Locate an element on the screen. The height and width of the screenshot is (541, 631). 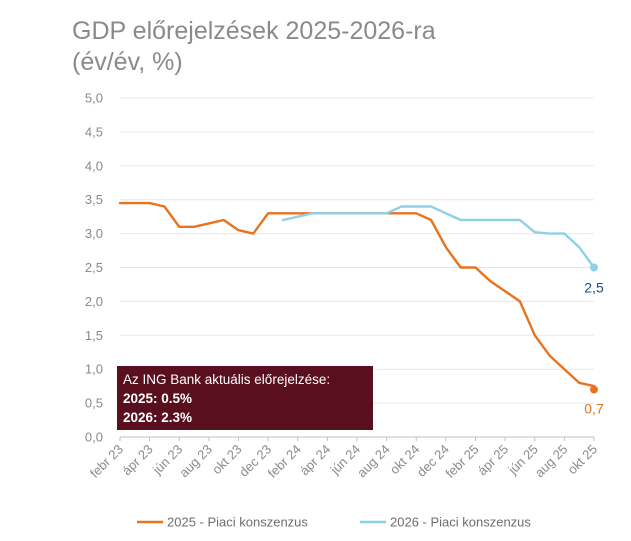
x-tick-label: febr 25 is located at coordinates (461, 461).